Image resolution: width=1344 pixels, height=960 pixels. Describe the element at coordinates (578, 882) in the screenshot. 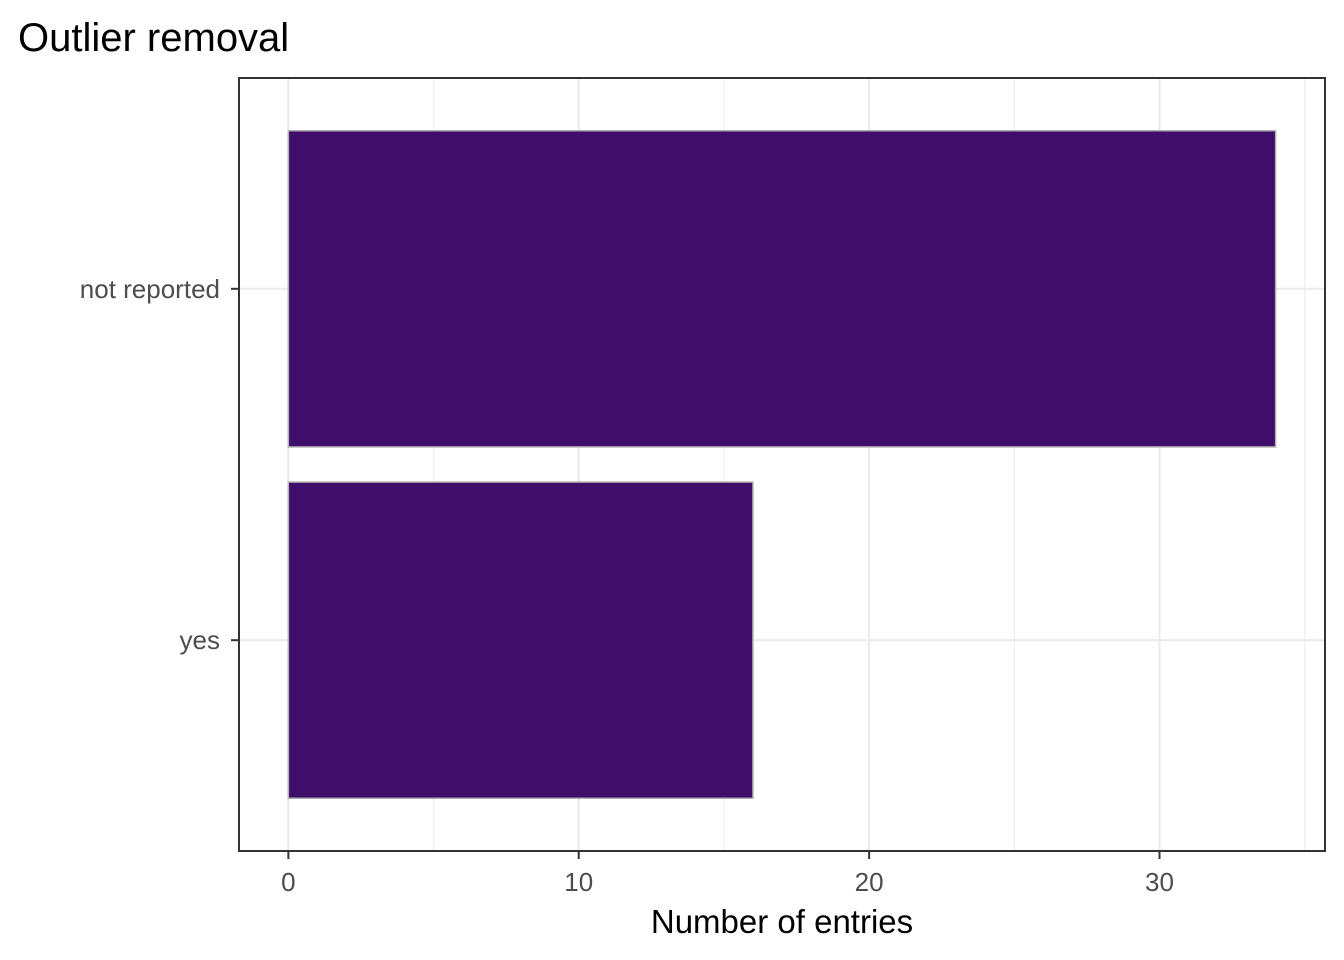

I see `x-tick-label: 10` at that location.